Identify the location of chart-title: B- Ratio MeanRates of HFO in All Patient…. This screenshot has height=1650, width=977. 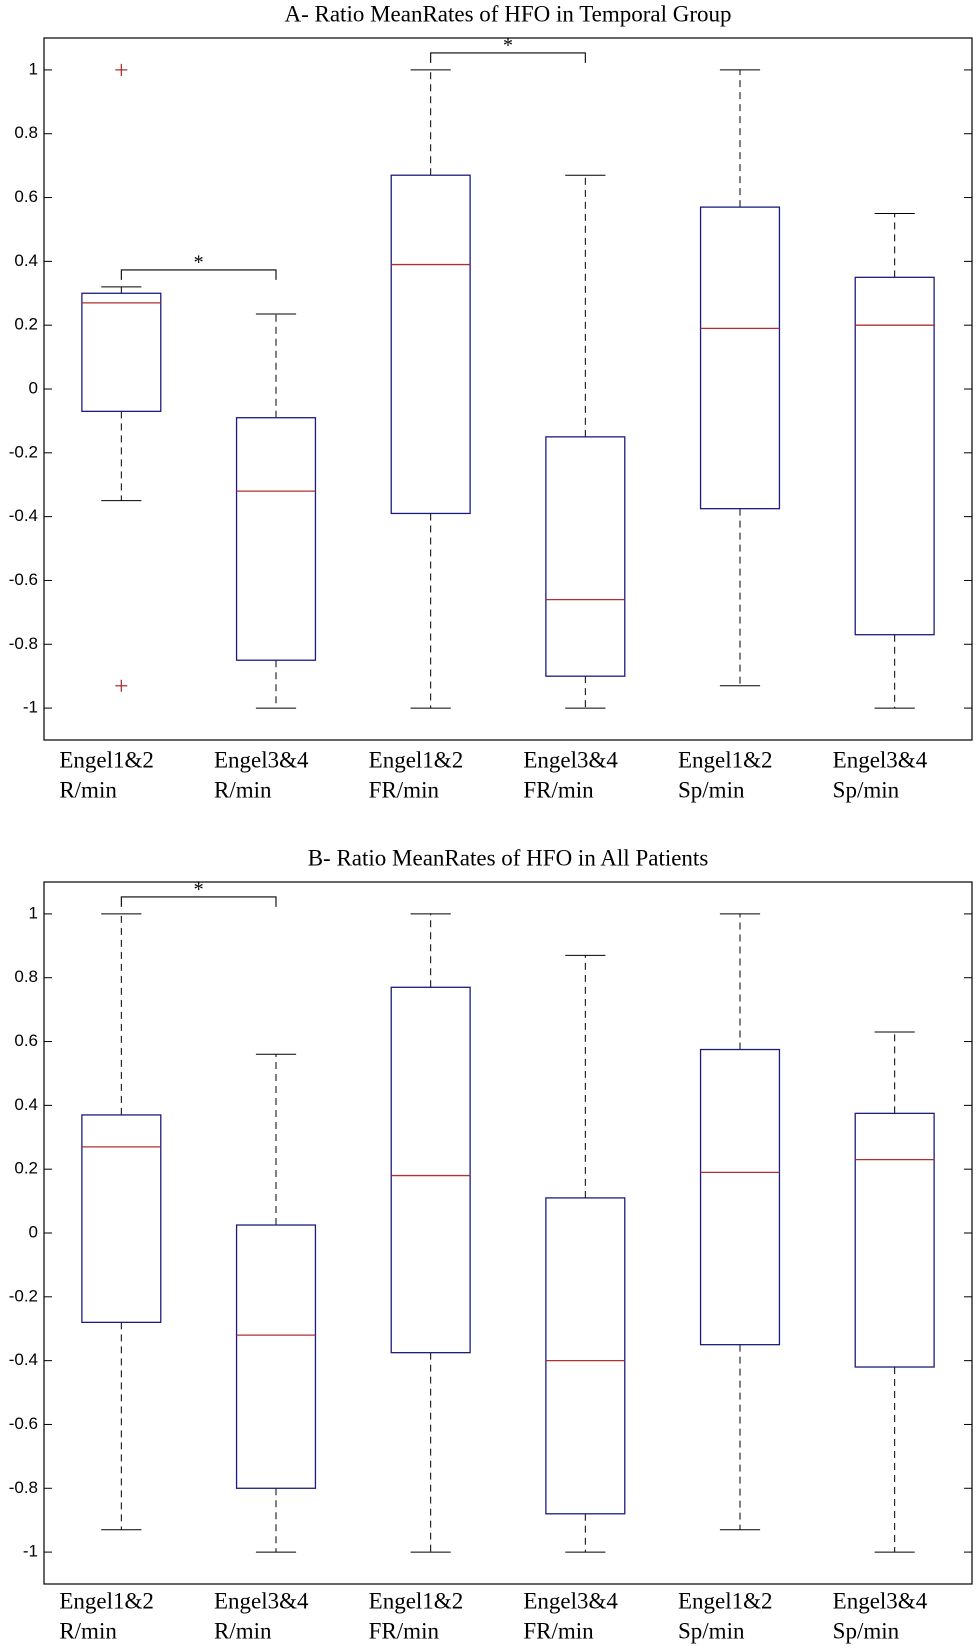
(508, 857).